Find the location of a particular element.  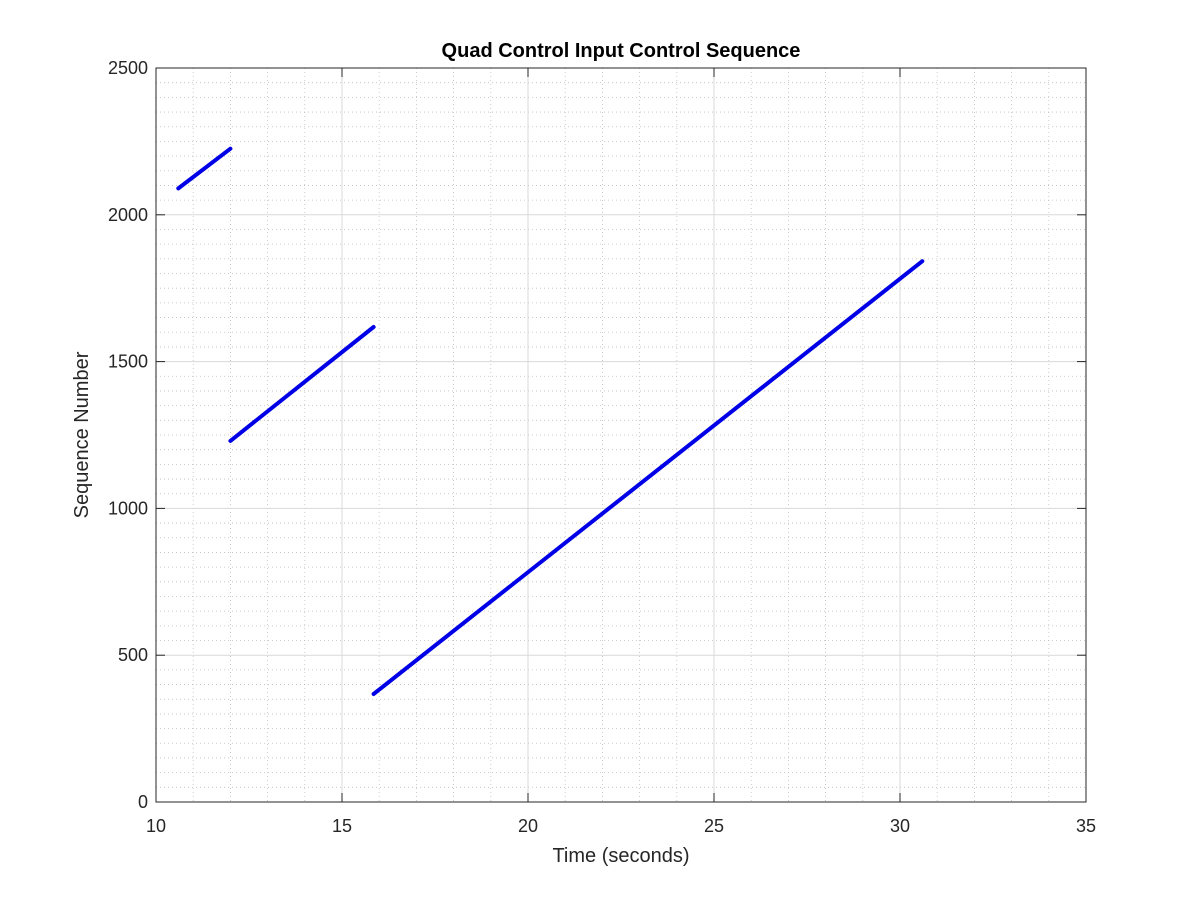

x-tick-label: 30 is located at coordinates (900, 826).